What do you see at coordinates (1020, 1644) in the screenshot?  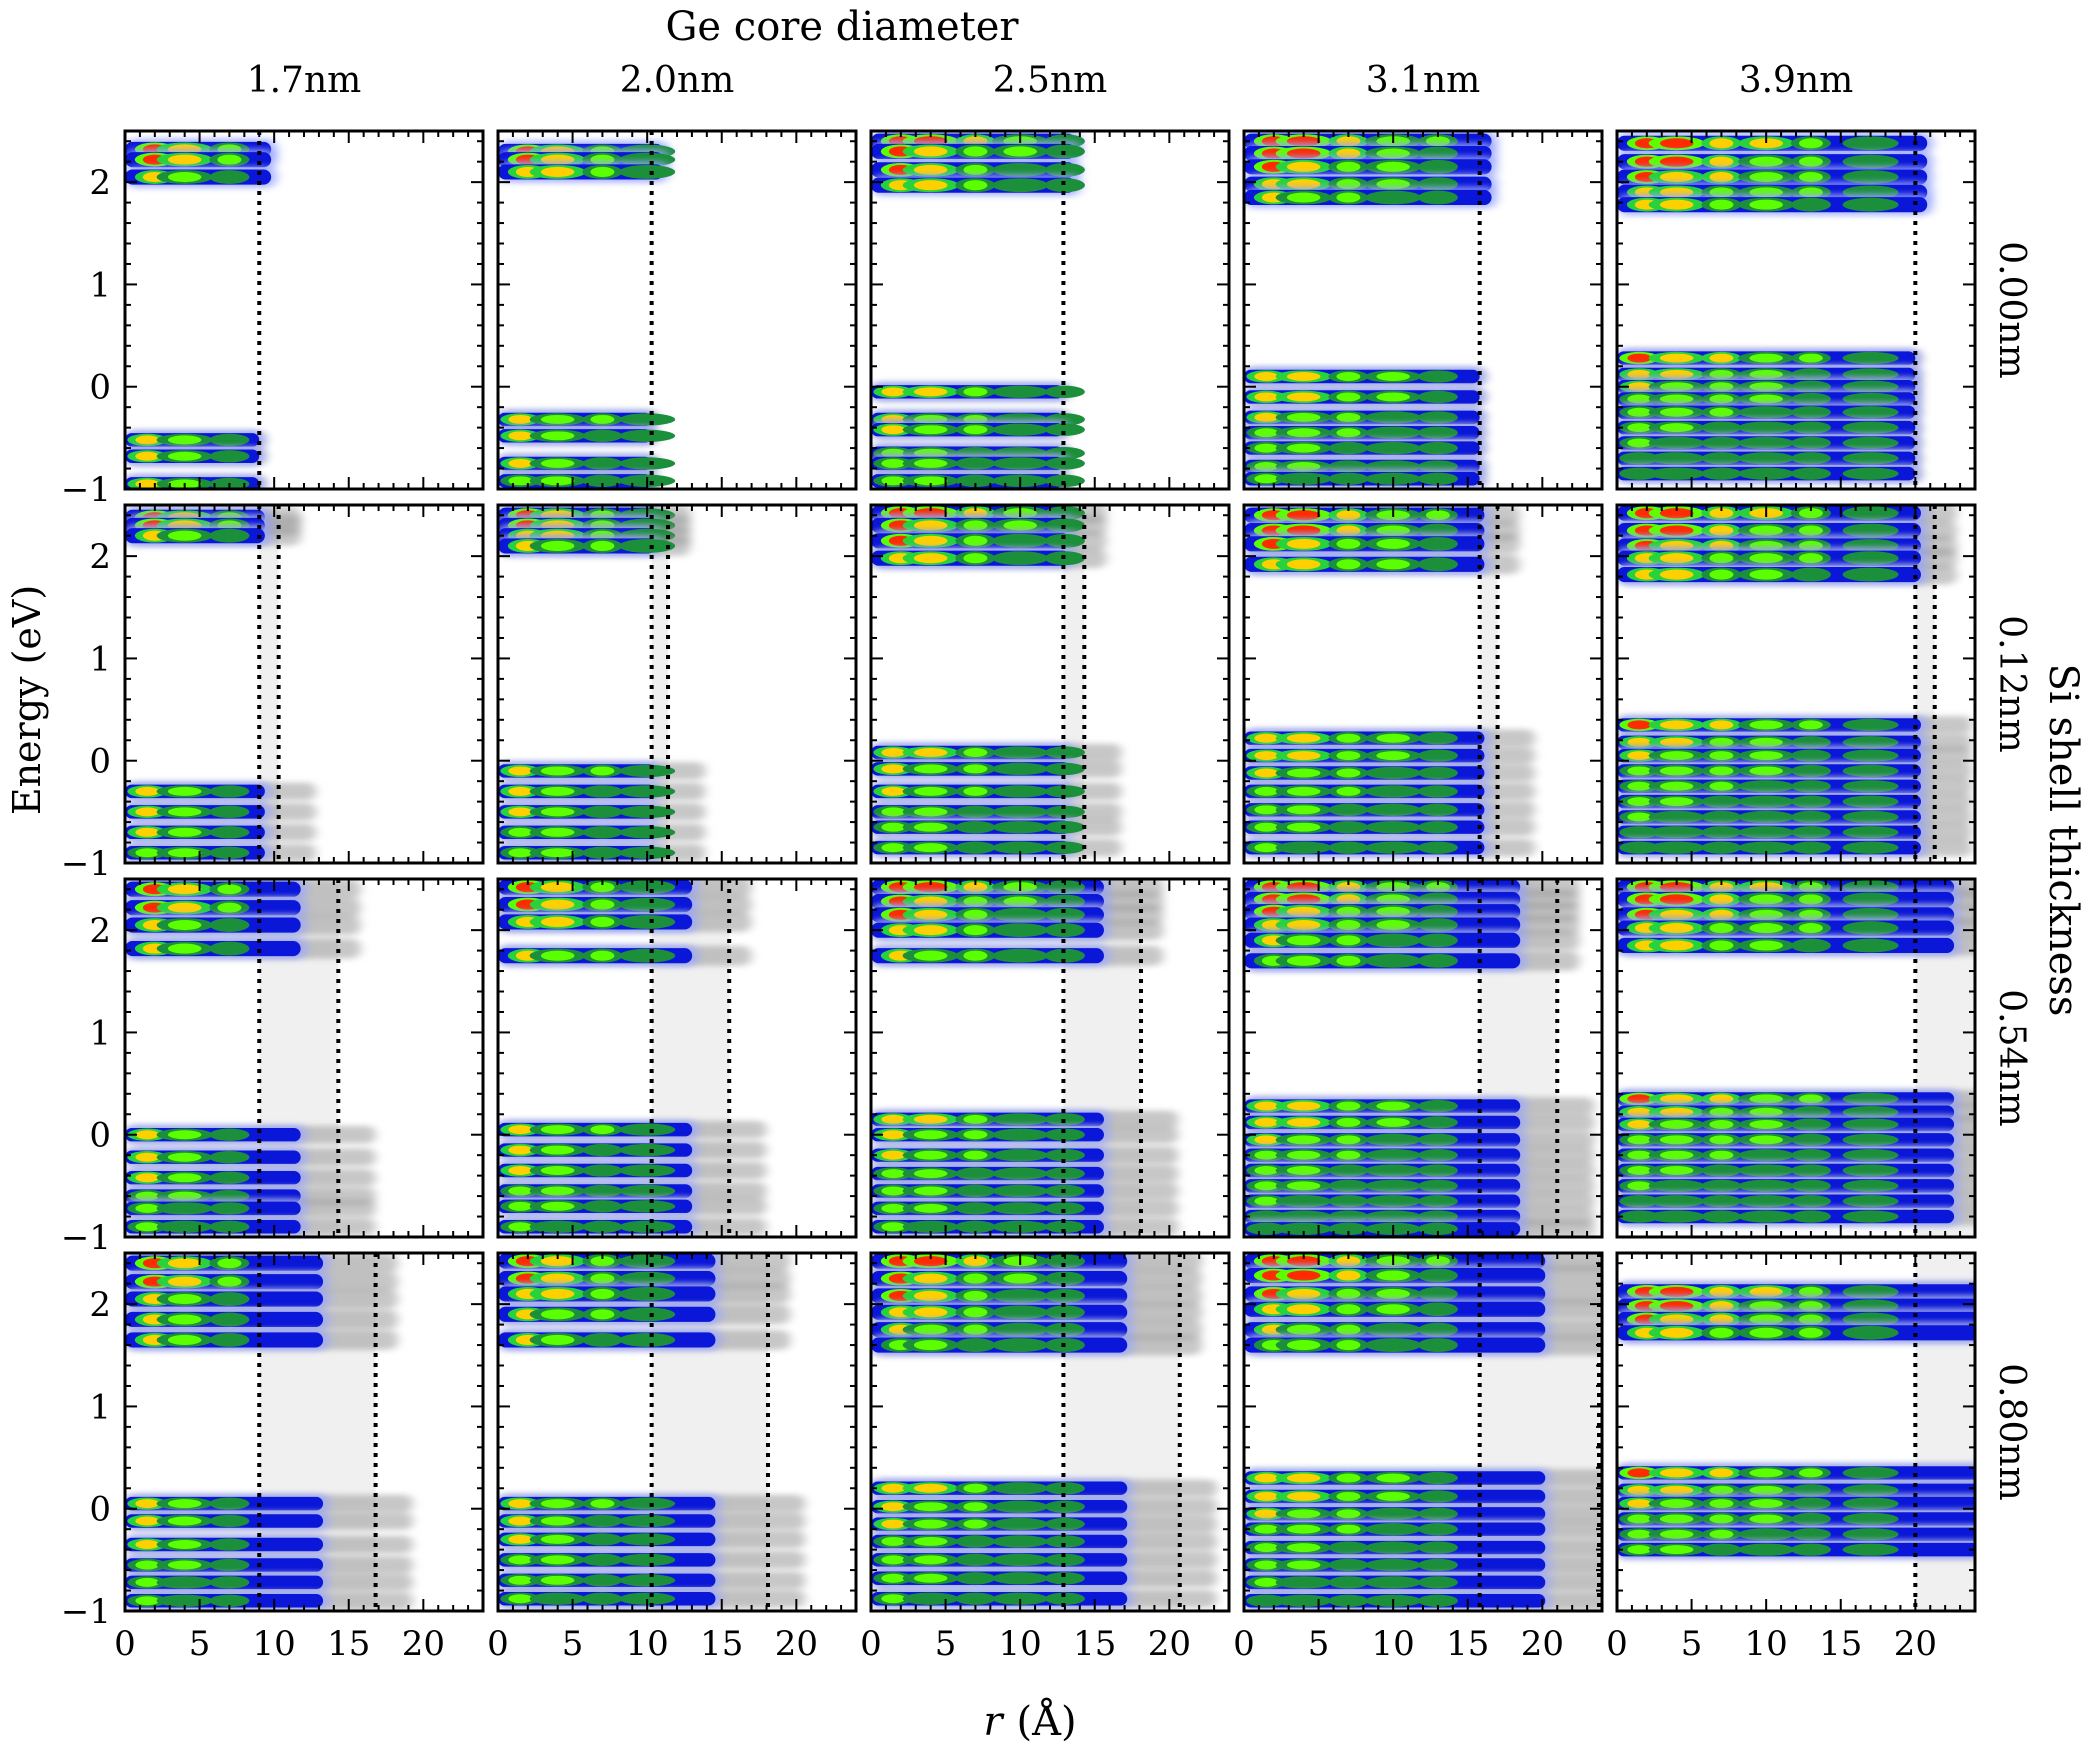 I see `x-tick-label: 10` at bounding box center [1020, 1644].